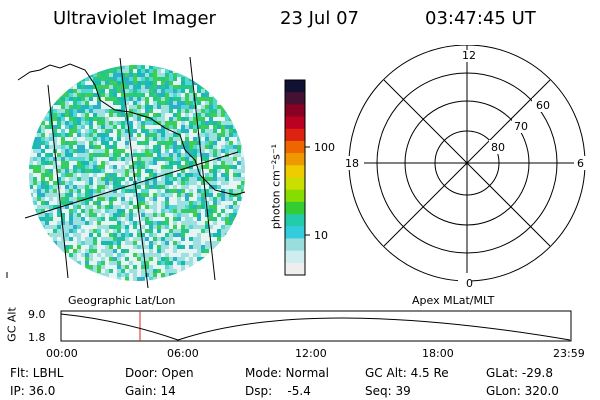 The width and height of the screenshot is (600, 400). Describe the element at coordinates (453, 300) in the screenshot. I see `apex-label: Apex MLat/MLT` at that location.